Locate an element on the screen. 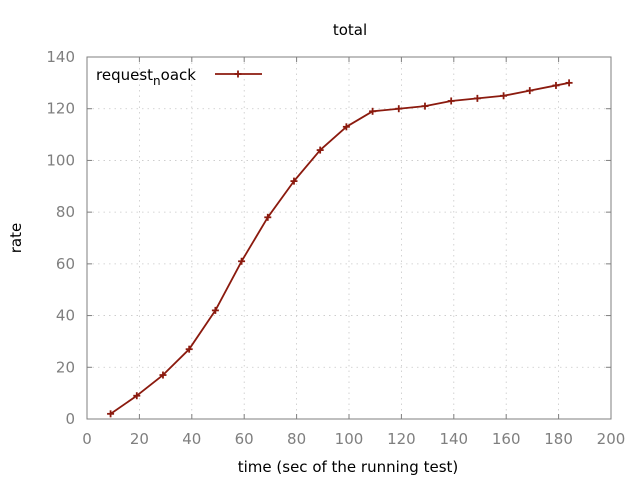  y-tick-label: 20 is located at coordinates (65, 367).